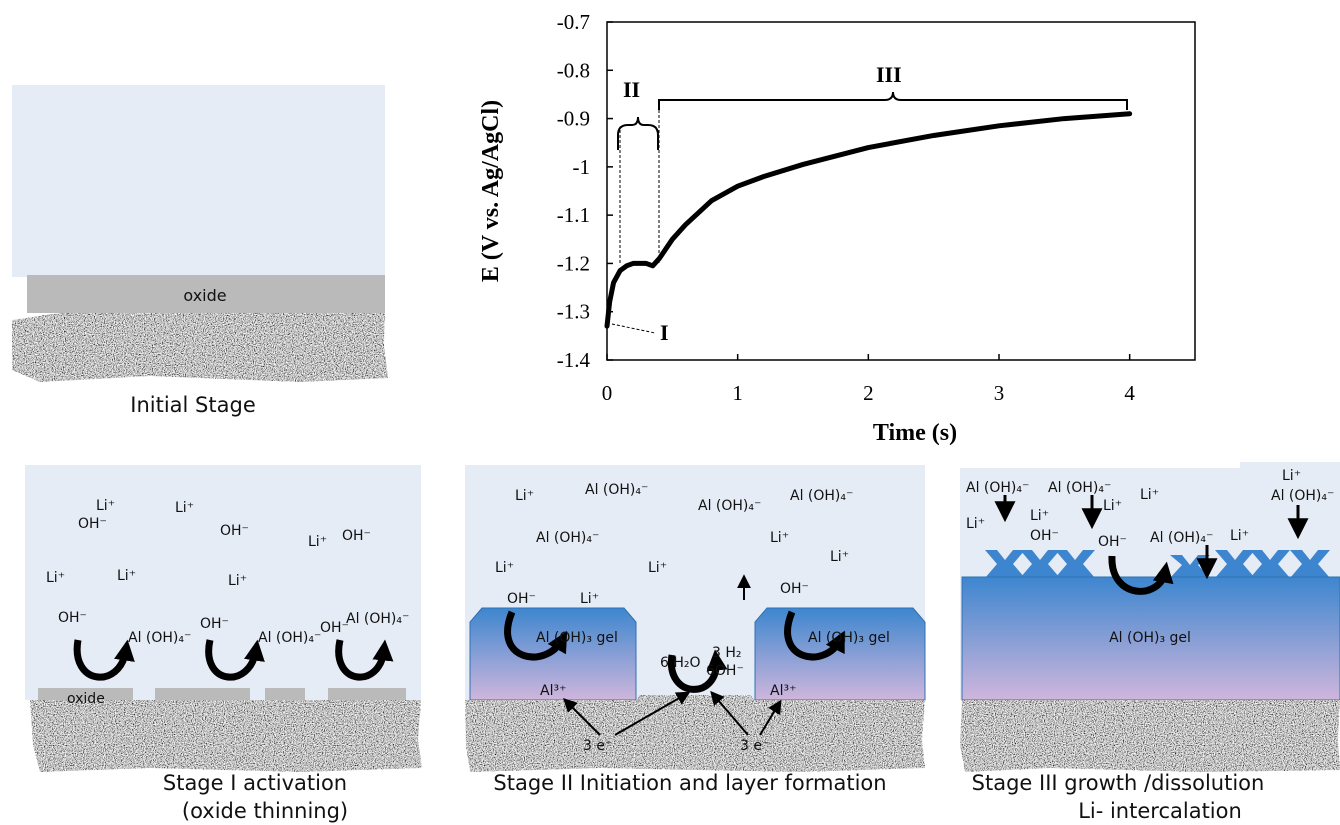 The width and height of the screenshot is (1340, 825). What do you see at coordinates (1160, 811) in the screenshot?
I see `caption: Li- intercalation` at bounding box center [1160, 811].